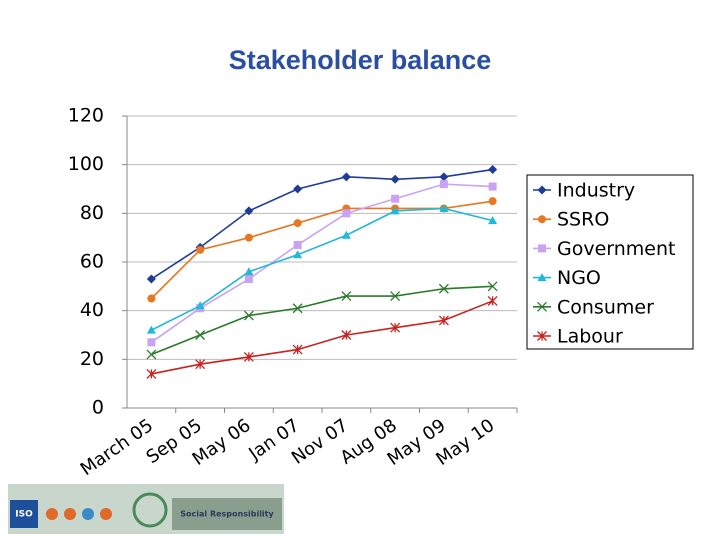 This screenshot has width=720, height=544. I want to click on sr-ring, so click(150, 510).